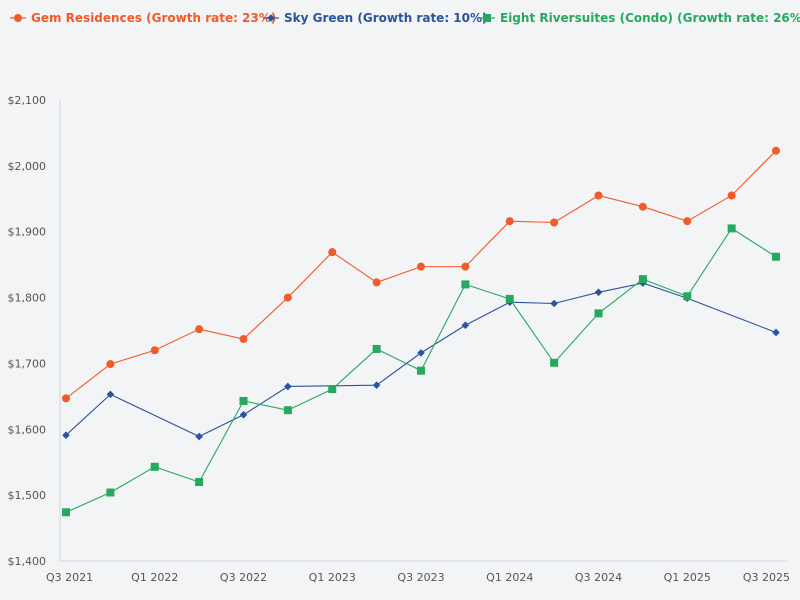 This screenshot has width=800, height=600. I want to click on y-tick-label: $2,000, so click(27, 166).